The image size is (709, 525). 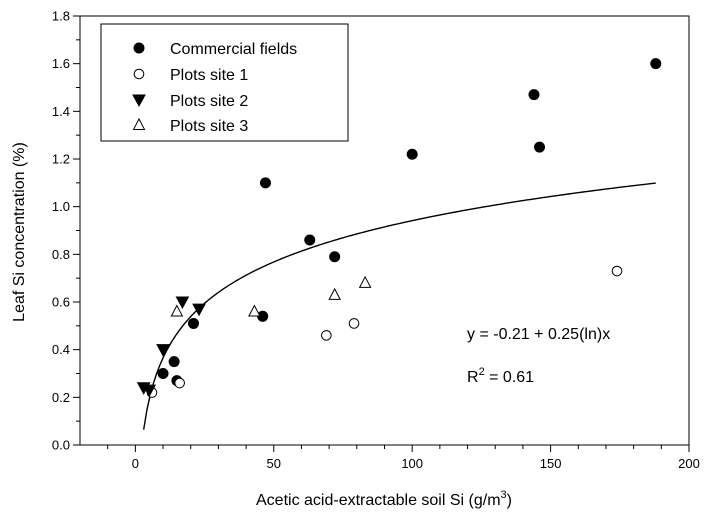 I want to click on x-tick-label: 50, so click(x=274, y=463).